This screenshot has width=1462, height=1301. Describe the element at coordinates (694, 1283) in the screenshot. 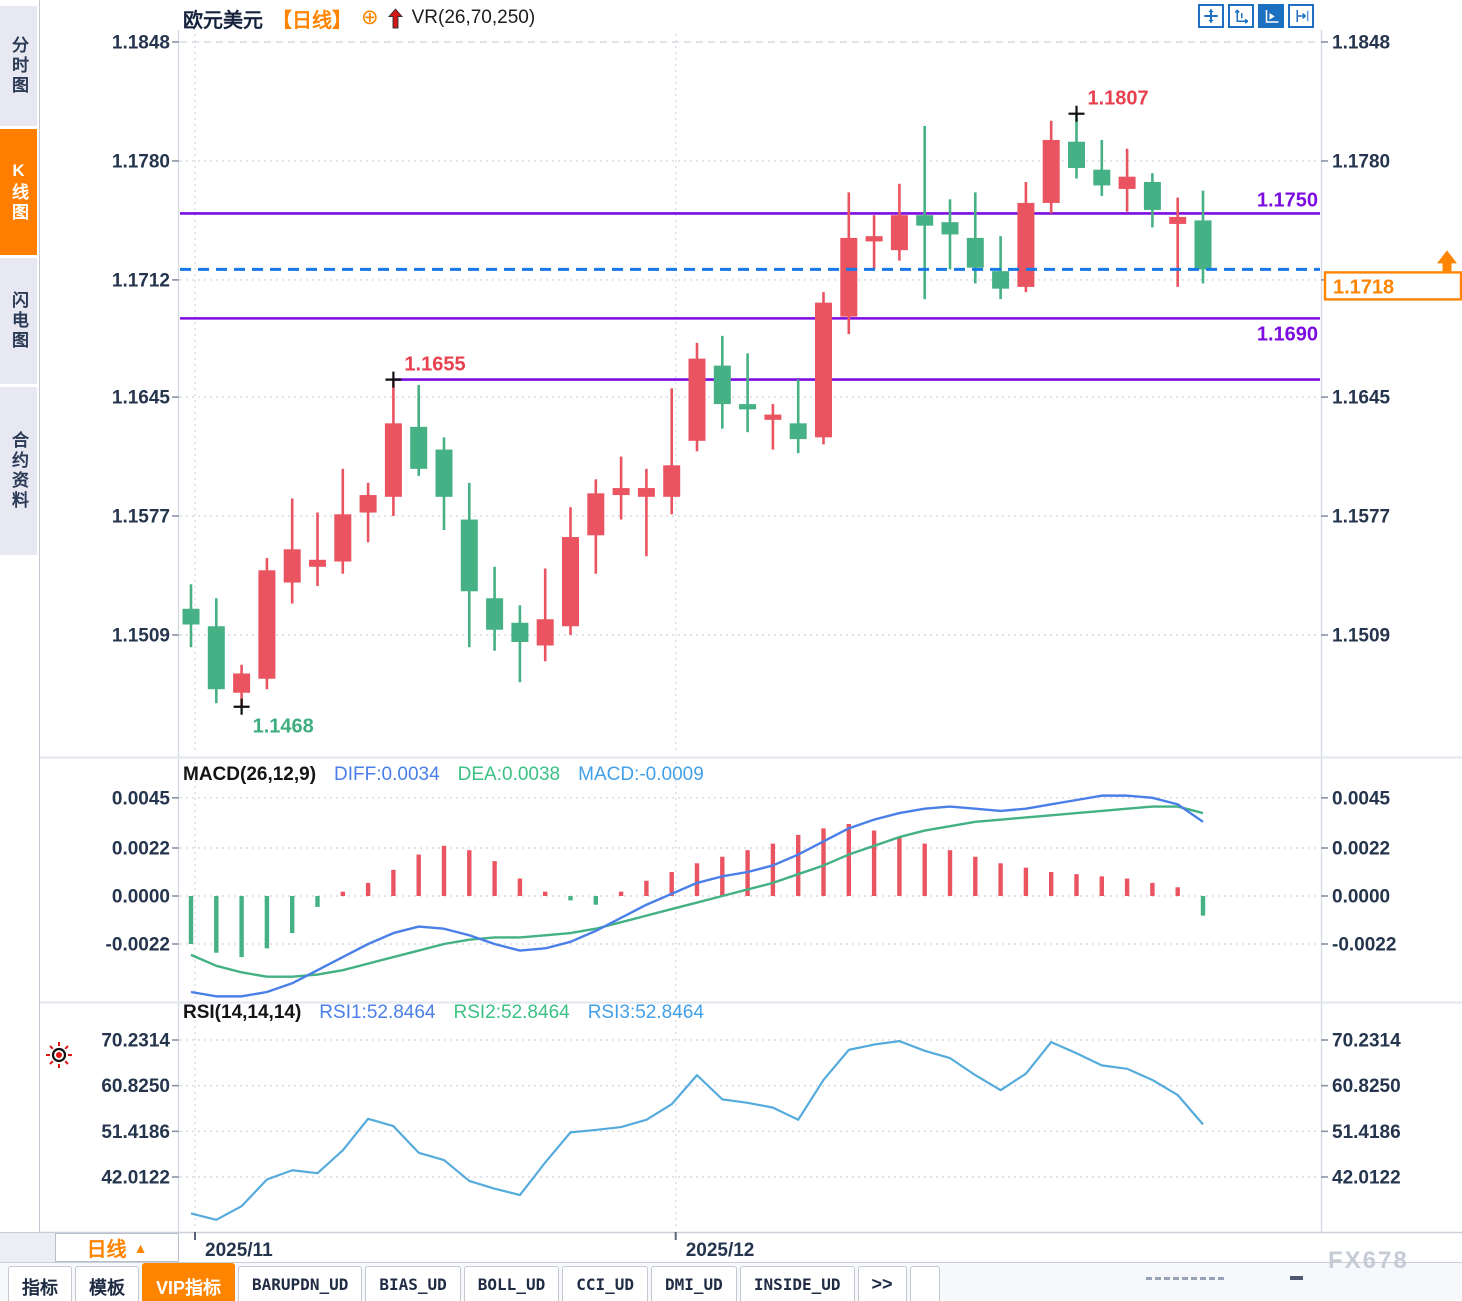

I see `tab-dmi-ud: DMI_UD` at that location.